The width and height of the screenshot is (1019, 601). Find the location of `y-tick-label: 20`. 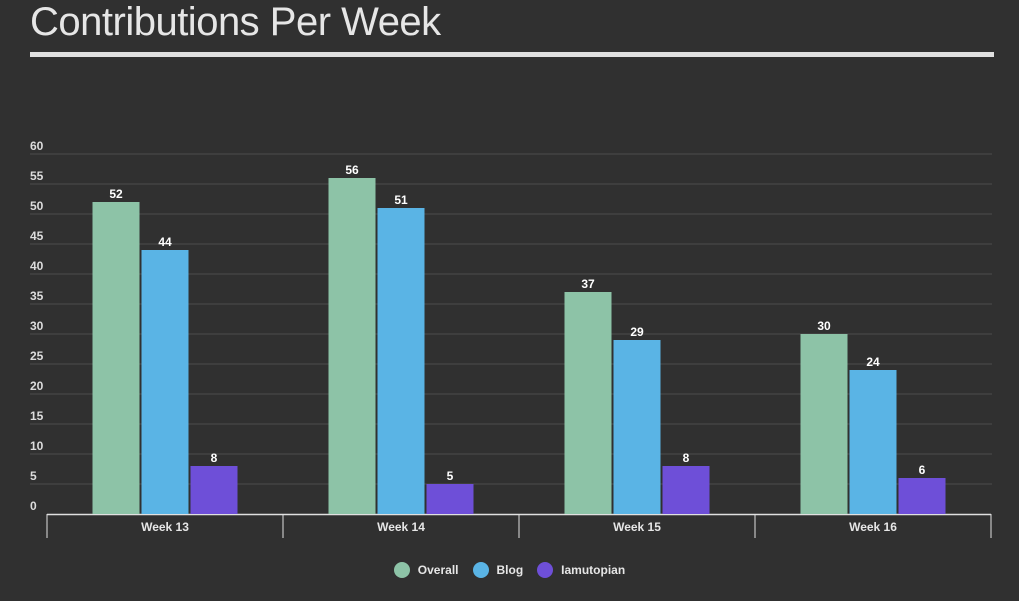

y-tick-label: 20 is located at coordinates (37, 386).